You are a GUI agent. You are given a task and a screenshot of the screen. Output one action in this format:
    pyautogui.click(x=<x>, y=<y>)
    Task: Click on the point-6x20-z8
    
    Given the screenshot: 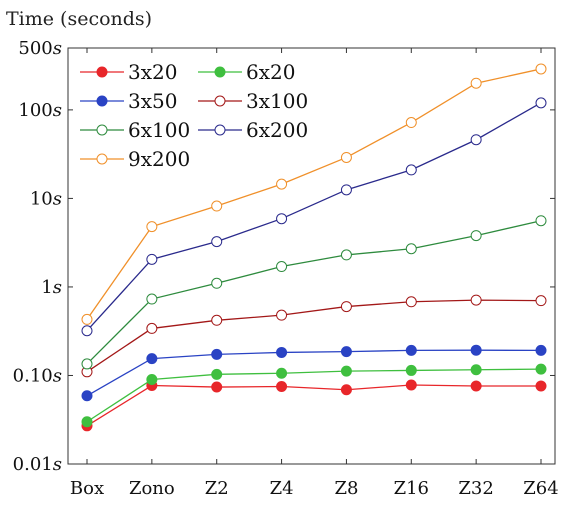 What is the action you would take?
    pyautogui.click(x=346, y=371)
    